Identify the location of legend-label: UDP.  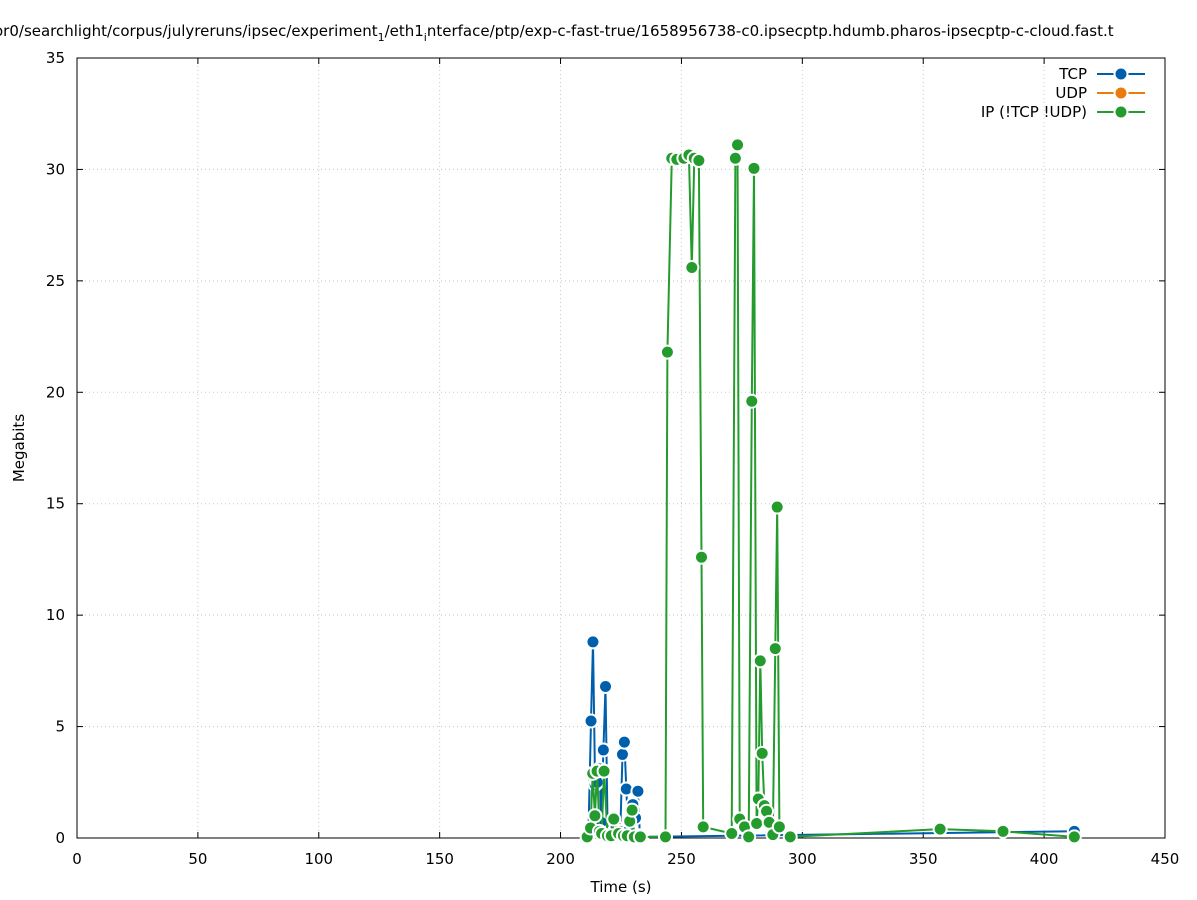
(1071, 93).